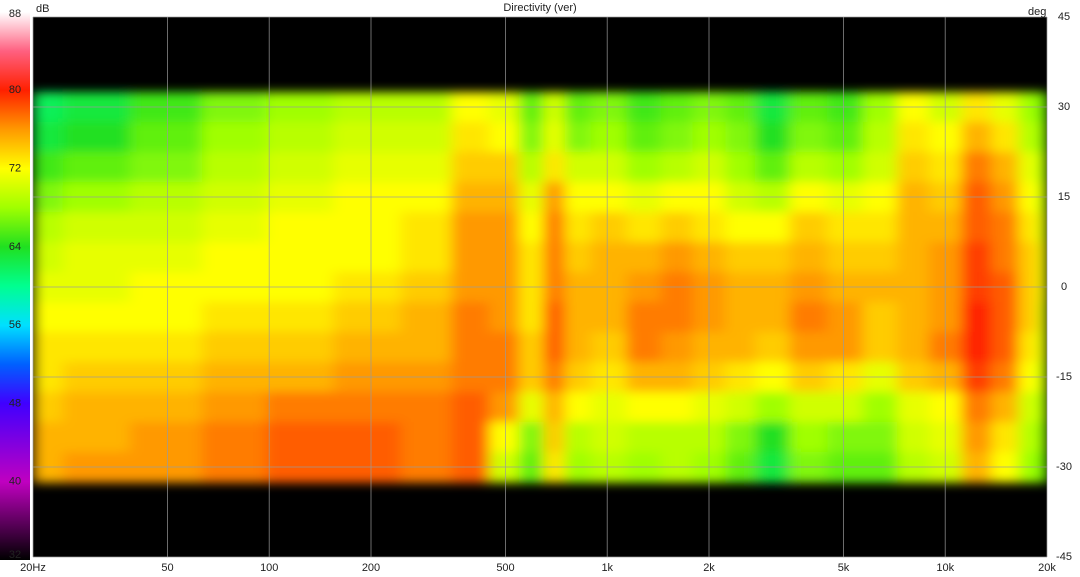 The height and width of the screenshot is (577, 1080). What do you see at coordinates (15, 482) in the screenshot?
I see `colorbar-tick-label: 40` at bounding box center [15, 482].